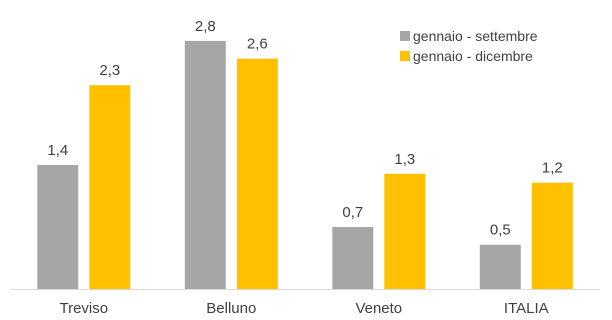 This screenshot has height=320, width=612. I want to click on legend-label-series-1: gennaio - settembre, so click(475, 36).